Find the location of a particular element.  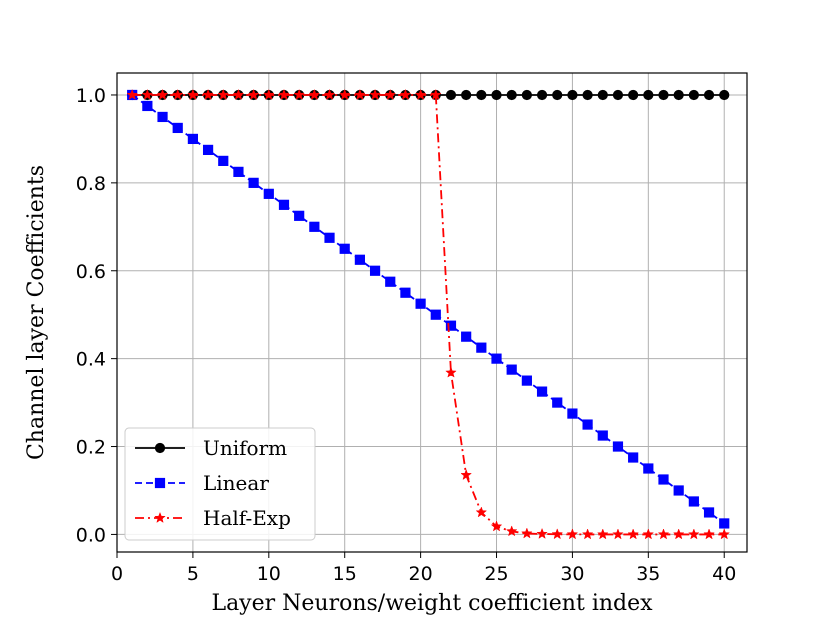

legend: Uniform Linear Half-Exp is located at coordinates (220, 484).